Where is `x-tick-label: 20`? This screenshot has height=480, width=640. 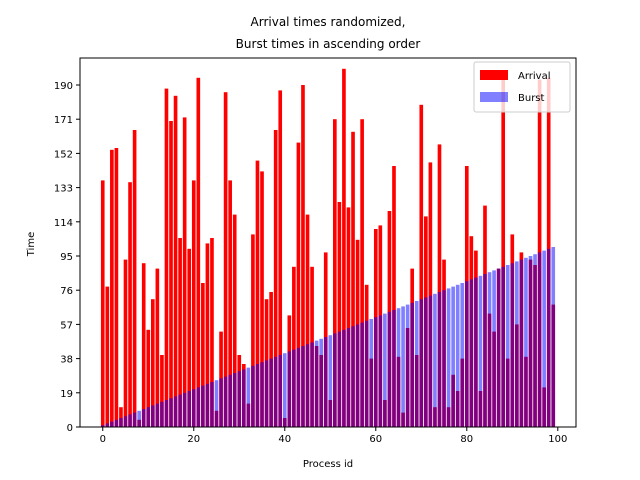
x-tick-label: 20 is located at coordinates (193, 439).